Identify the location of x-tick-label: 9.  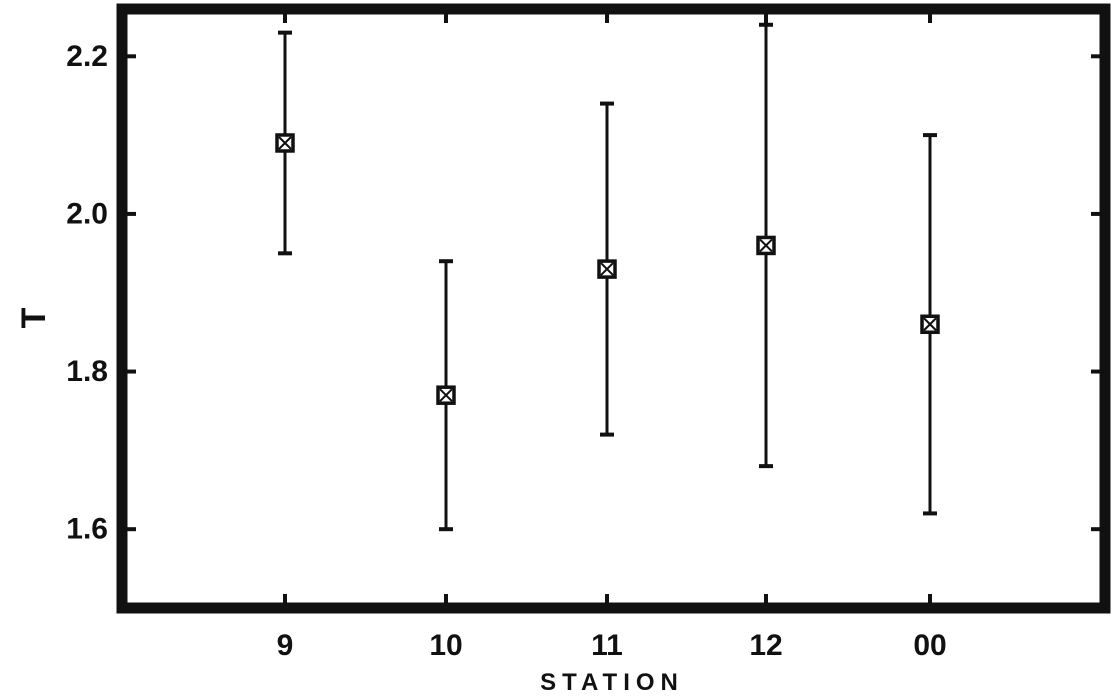
(285, 645).